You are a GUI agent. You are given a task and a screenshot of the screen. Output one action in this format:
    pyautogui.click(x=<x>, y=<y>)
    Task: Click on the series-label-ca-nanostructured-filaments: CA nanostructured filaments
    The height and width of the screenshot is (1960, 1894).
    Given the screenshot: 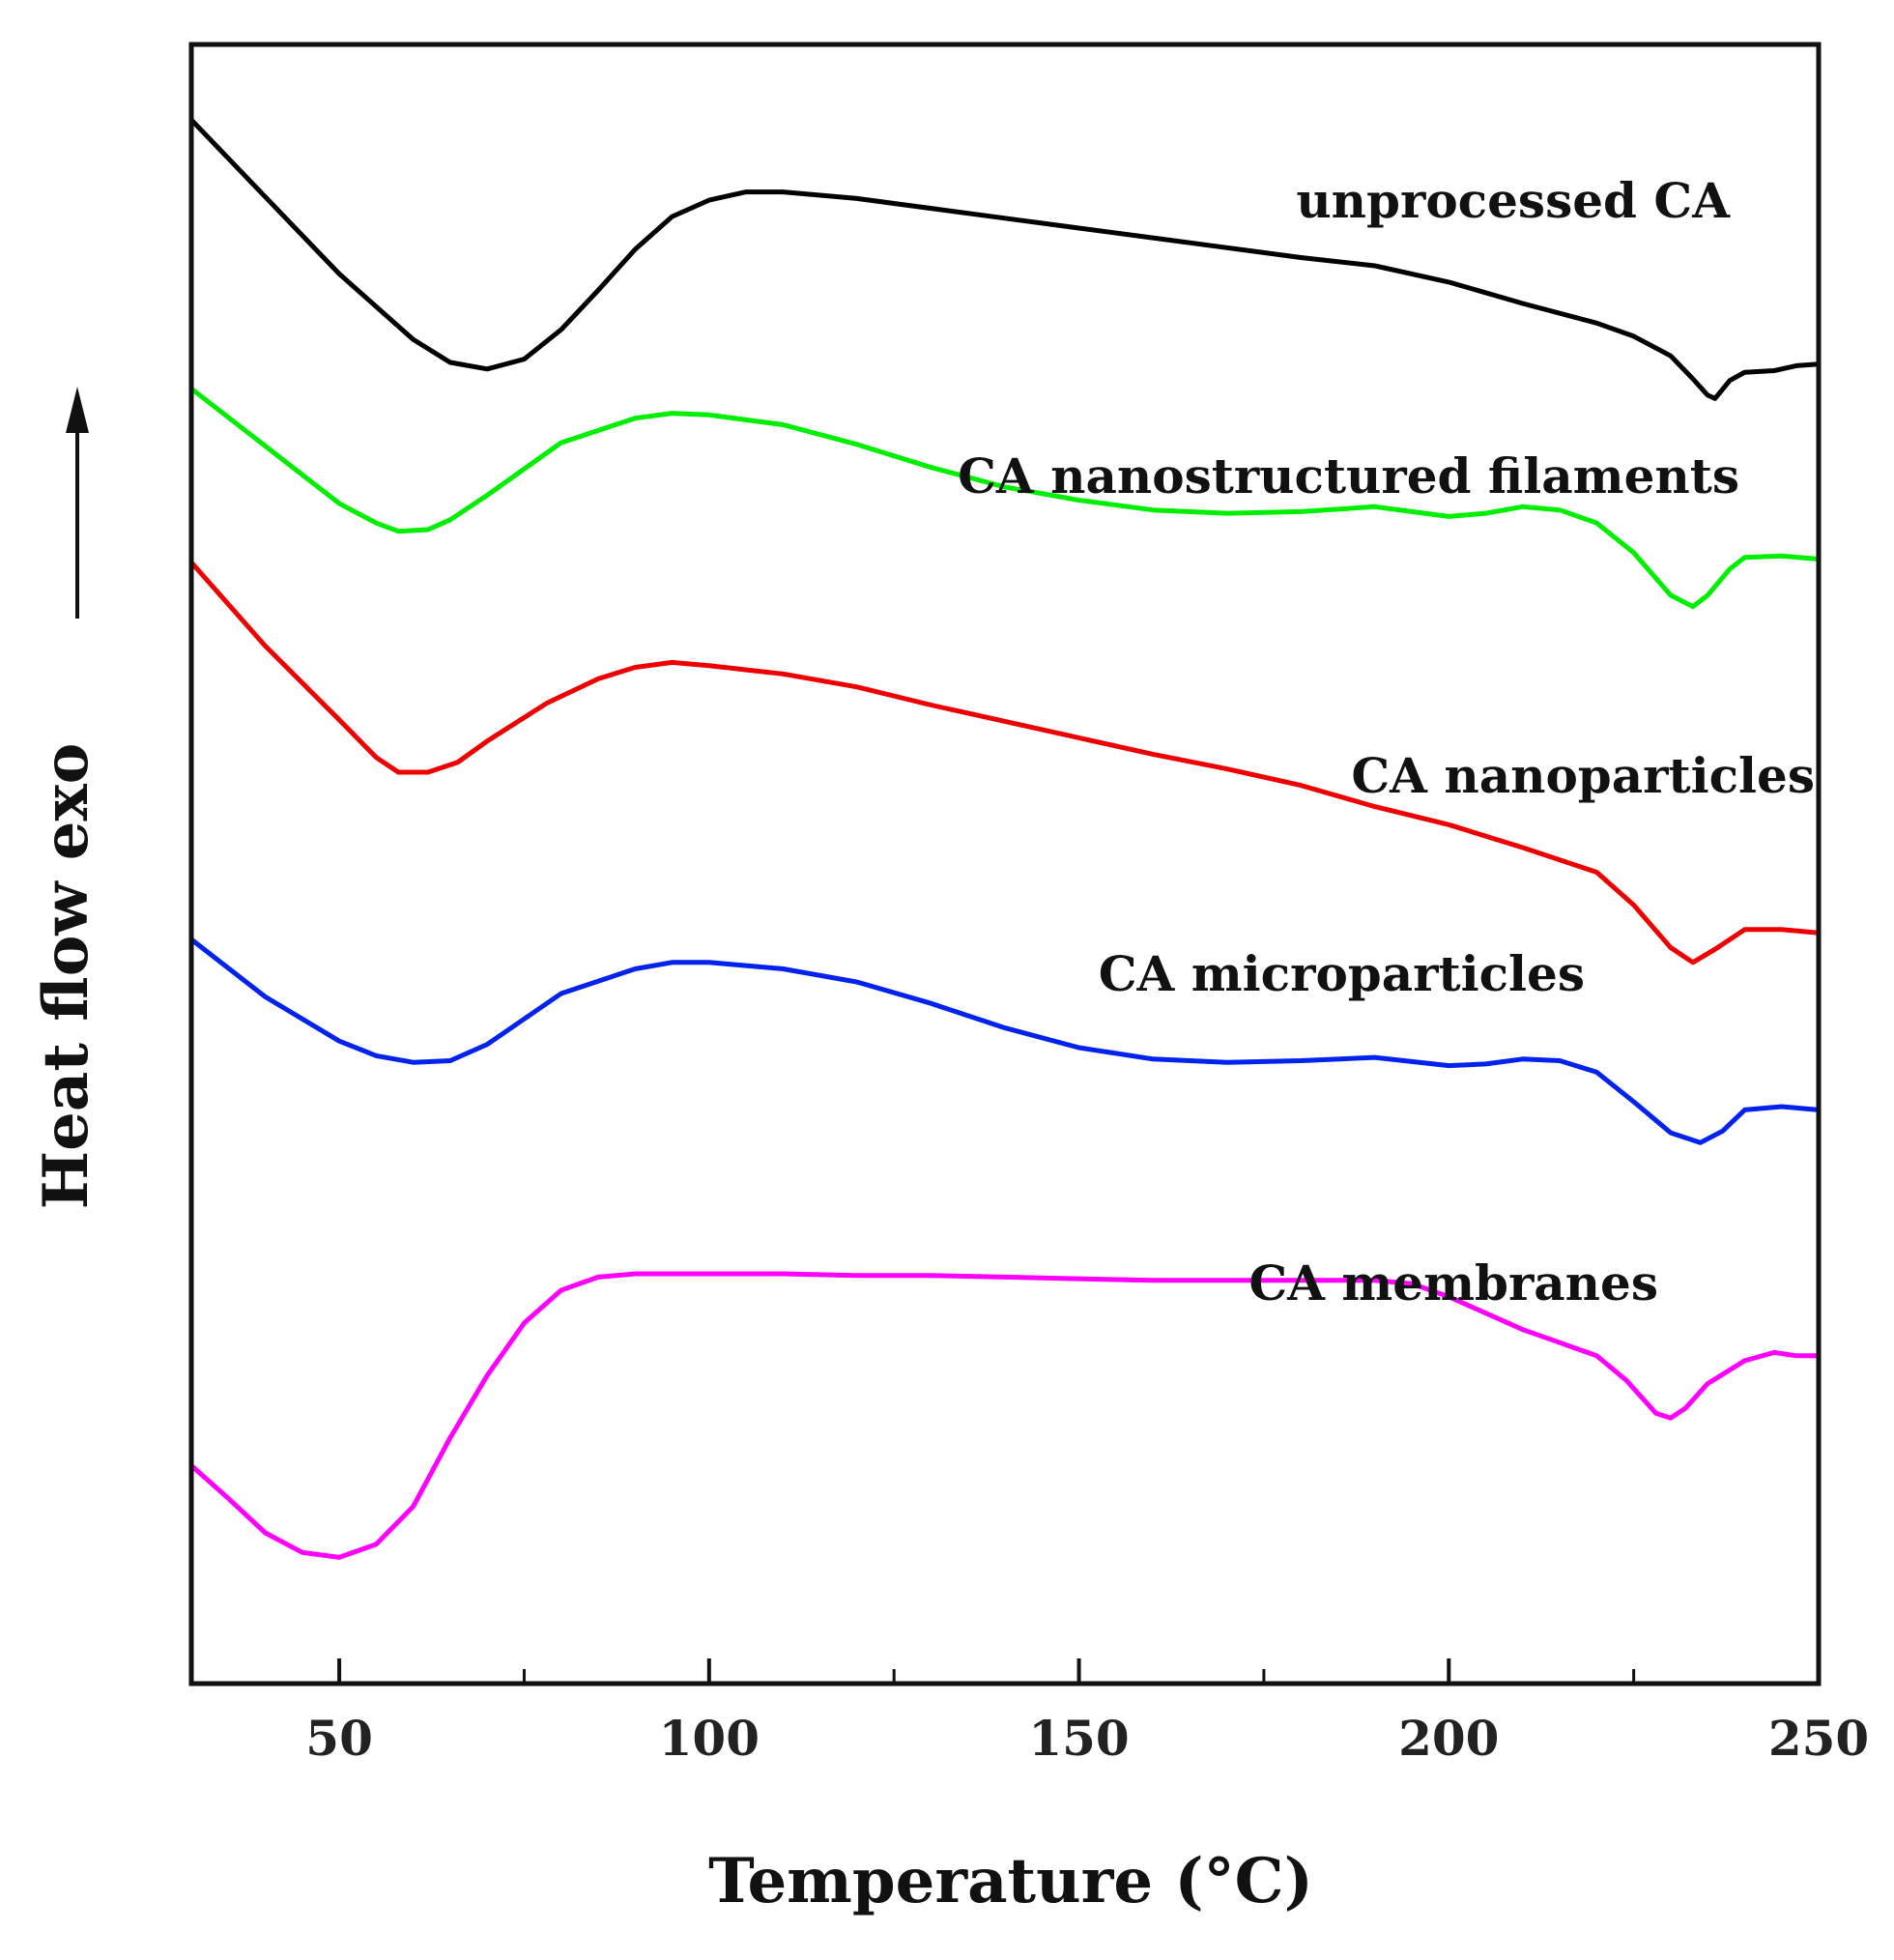 What is the action you would take?
    pyautogui.click(x=1349, y=476)
    